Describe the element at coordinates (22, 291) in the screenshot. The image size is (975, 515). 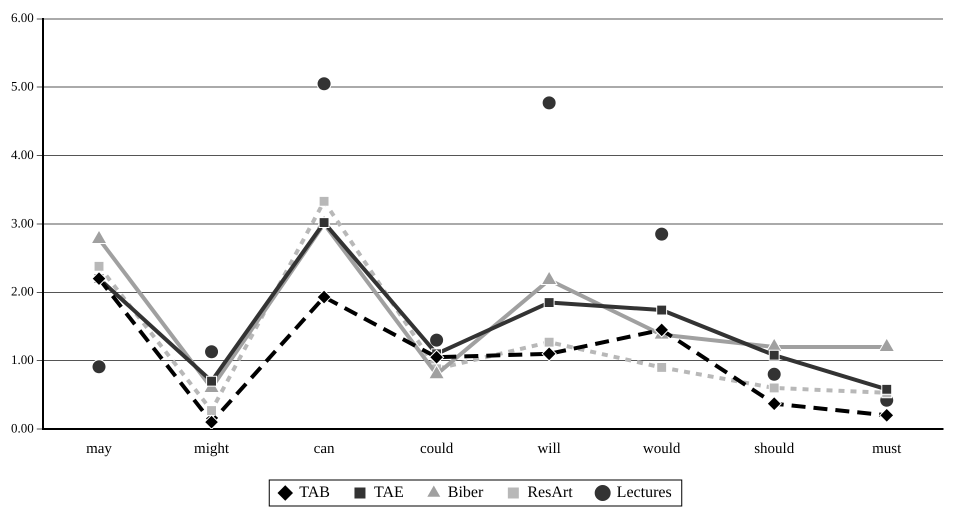
I see `y-tick-label: 2.00` at that location.